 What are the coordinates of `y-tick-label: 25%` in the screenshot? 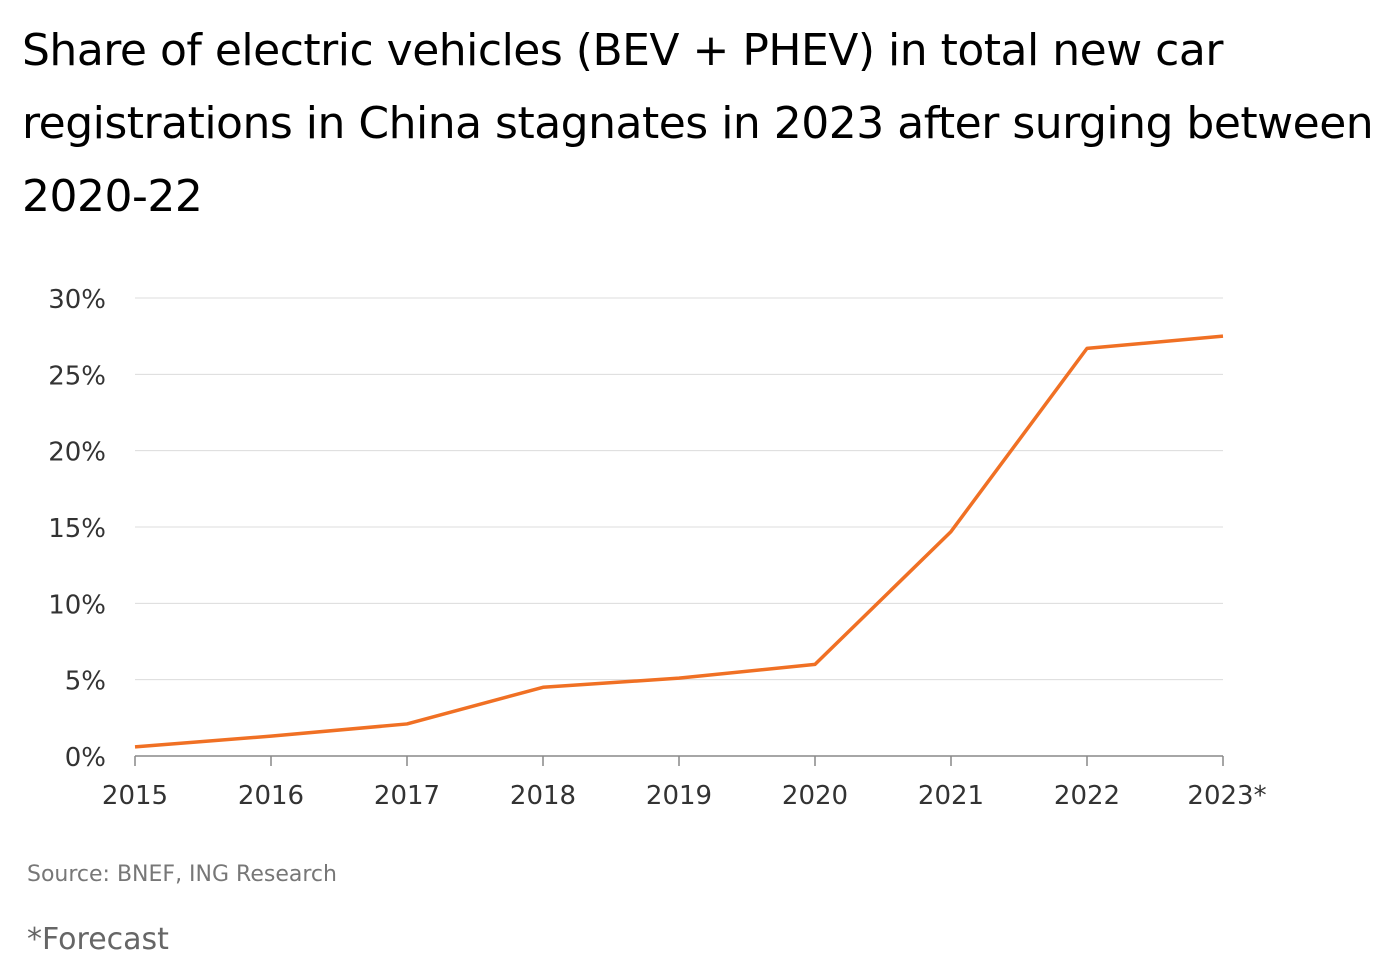 It's located at (77, 376).